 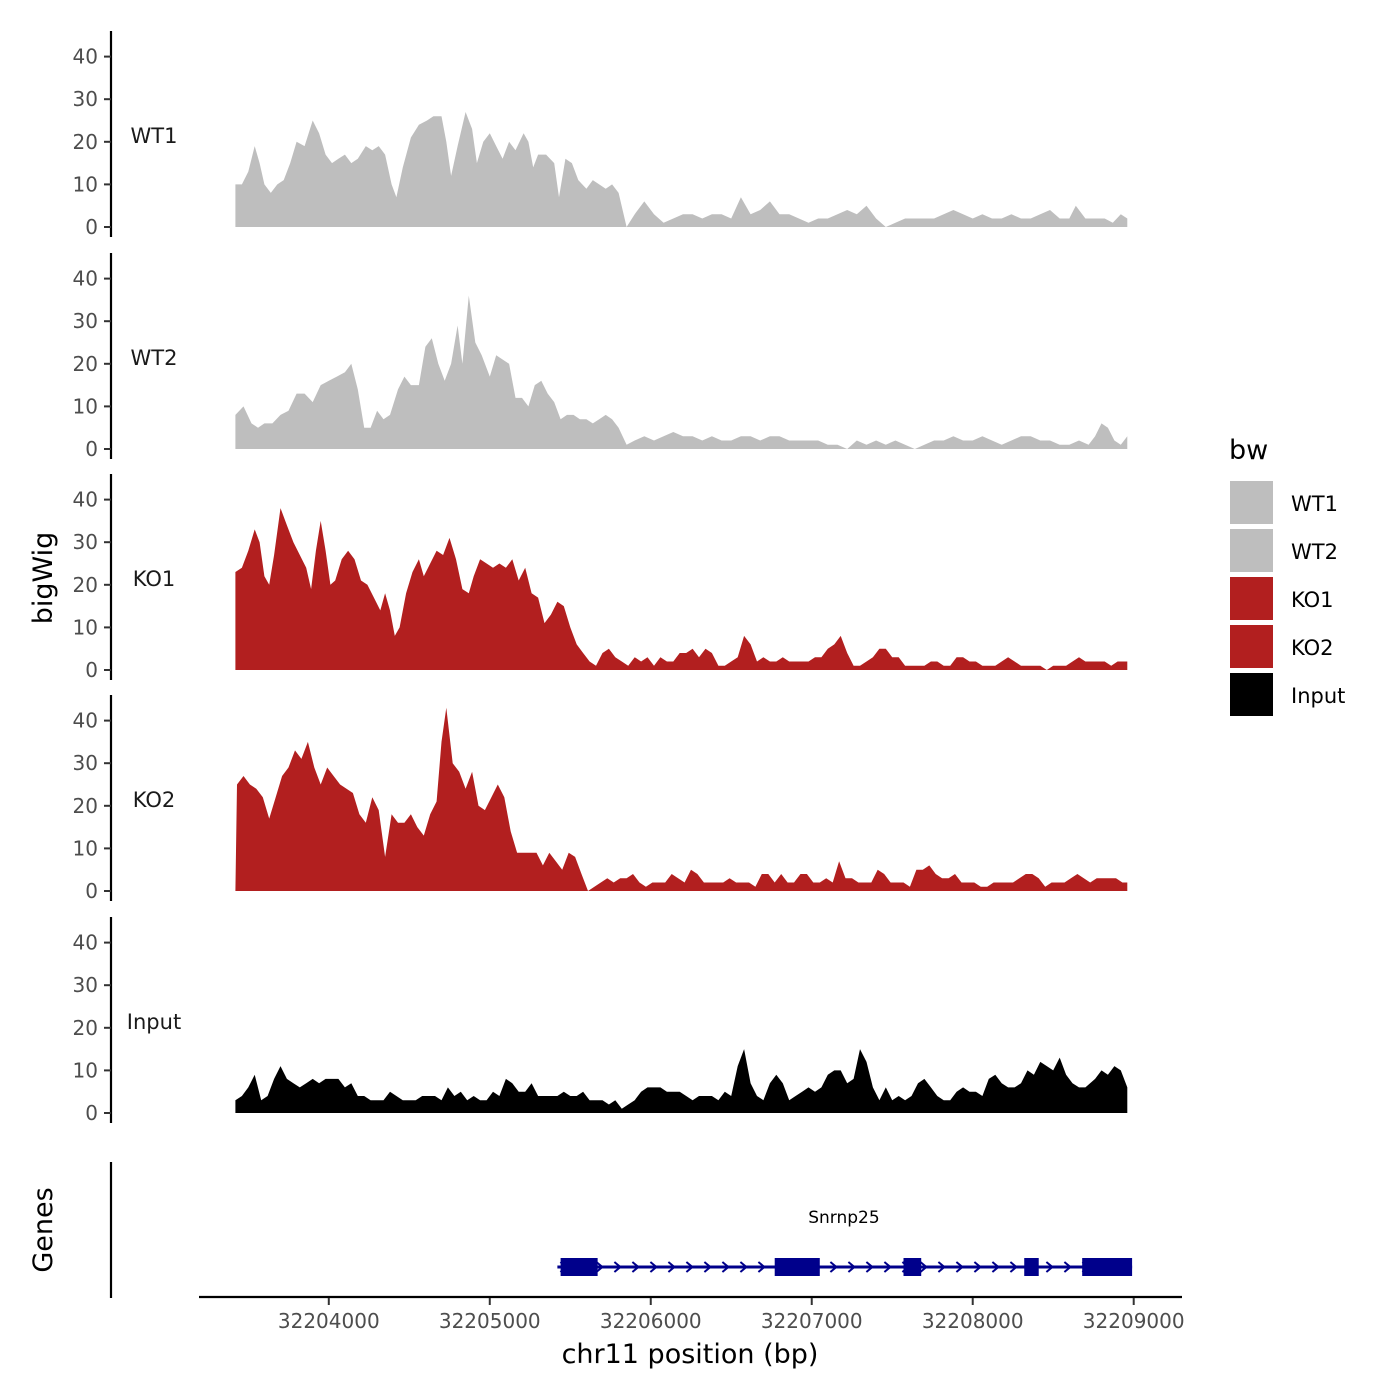 I want to click on gene-track-title: Genes, so click(x=43, y=1229).